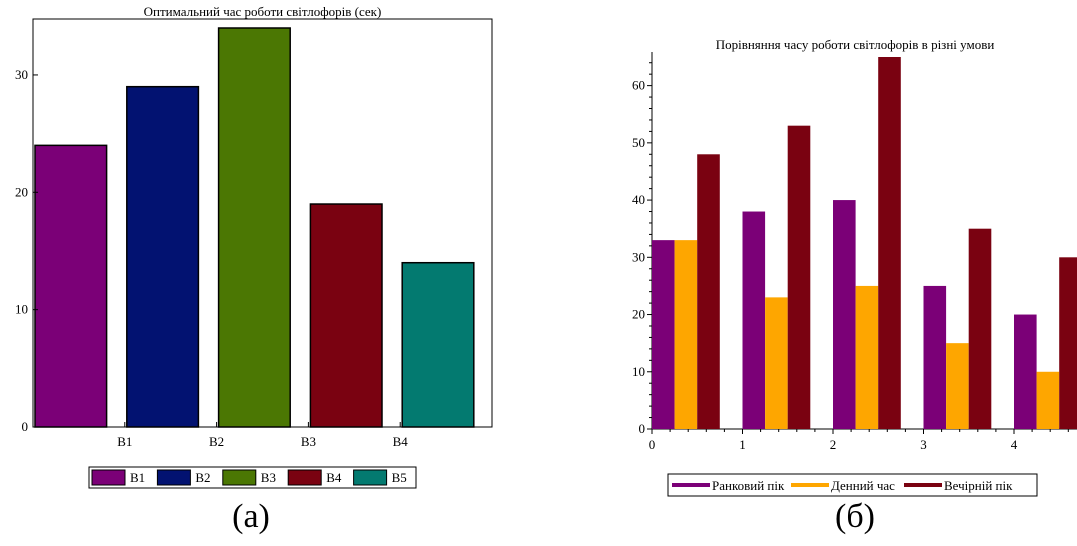 This screenshot has width=1077, height=546. What do you see at coordinates (652, 444) in the screenshot?
I see `x-tick-label: 0` at bounding box center [652, 444].